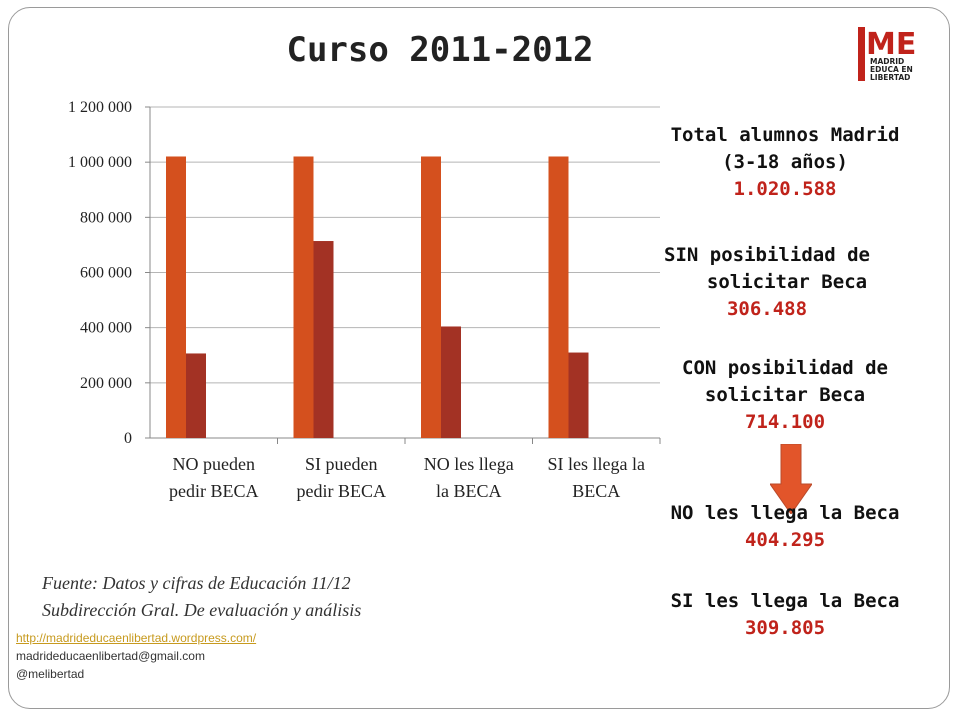  What do you see at coordinates (469, 464) in the screenshot?
I see `category-label: NO les llega` at bounding box center [469, 464].